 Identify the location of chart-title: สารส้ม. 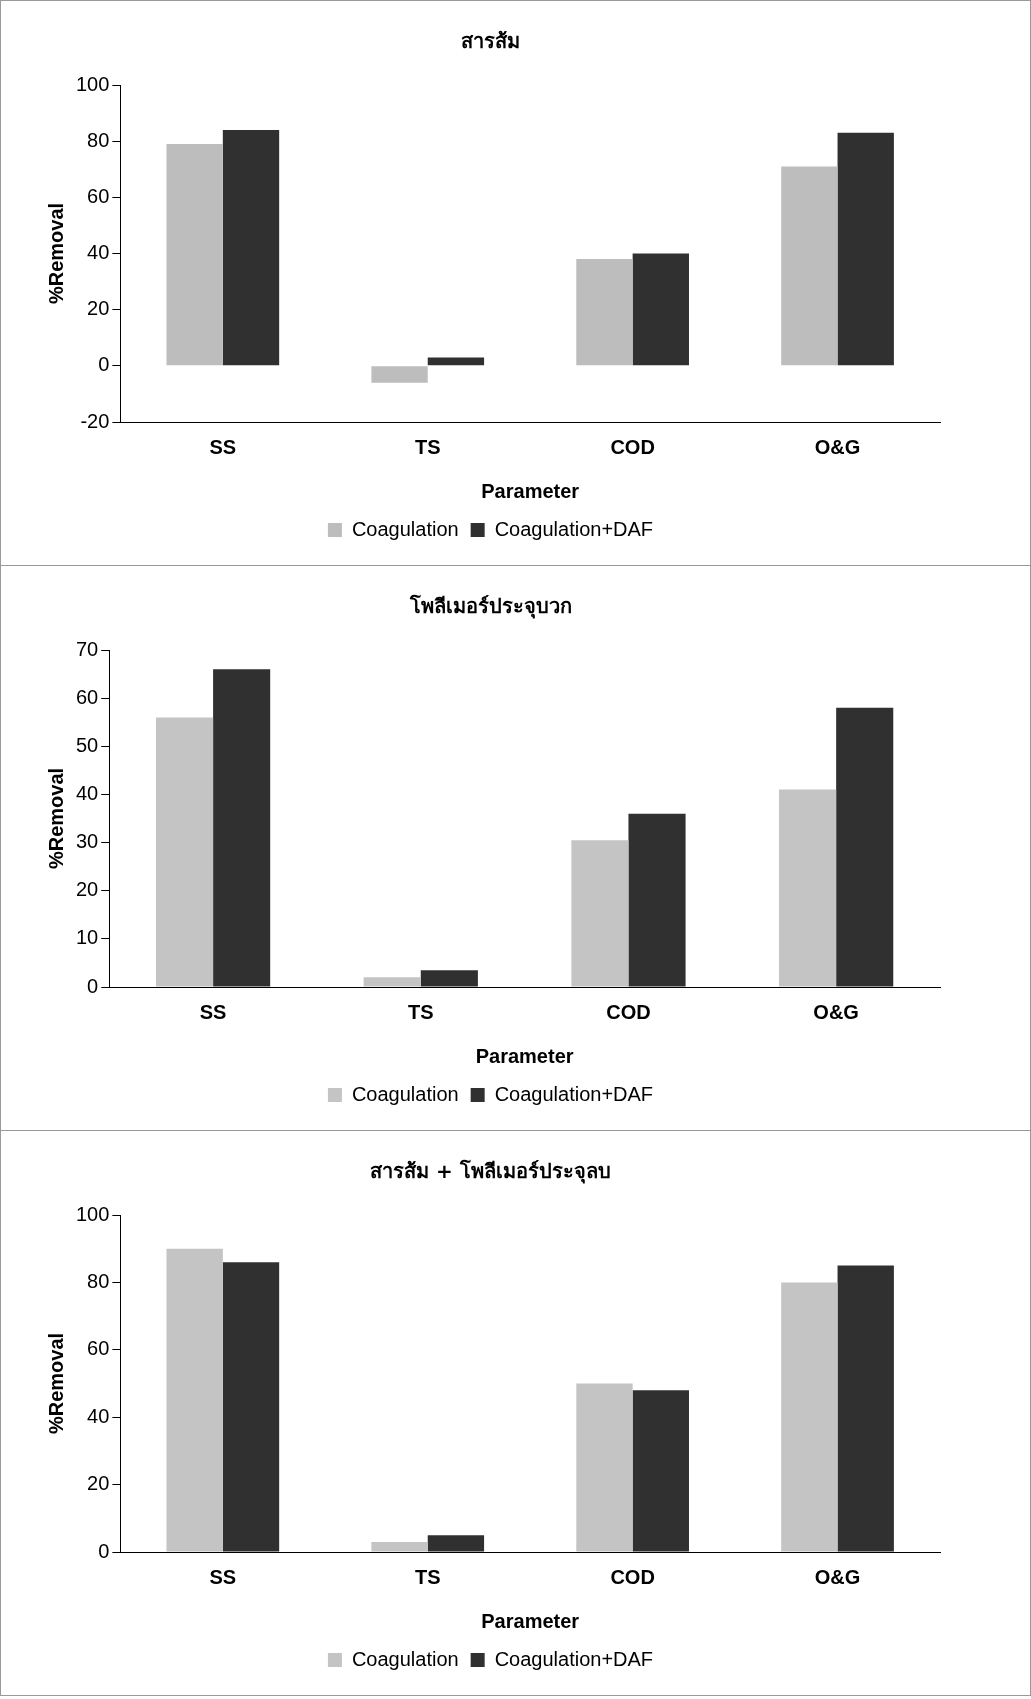
(490, 41).